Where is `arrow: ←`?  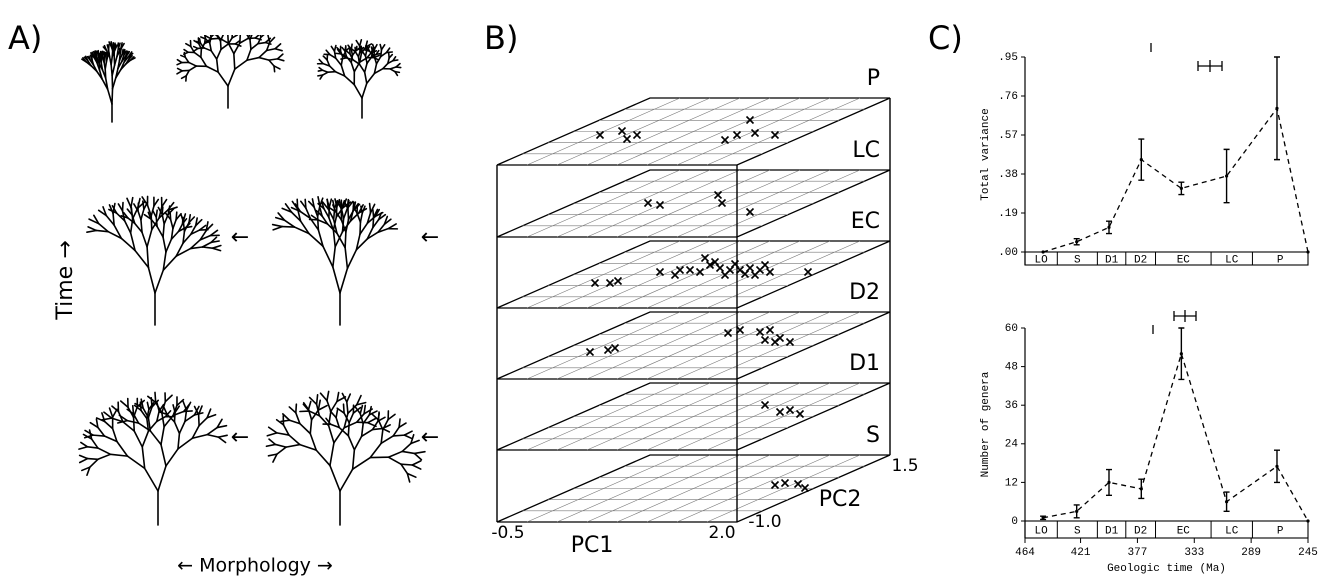
arrow: ← is located at coordinates (240, 437).